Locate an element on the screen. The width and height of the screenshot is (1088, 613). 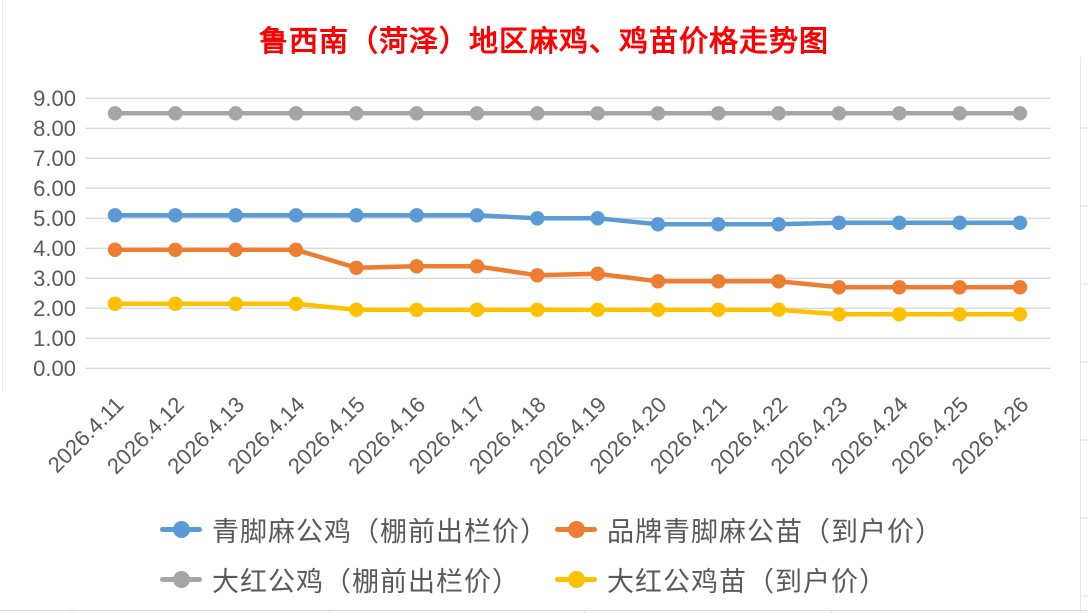
legend-item-2: 大红公鸡（棚前出栏价） is located at coordinates (357, 579).